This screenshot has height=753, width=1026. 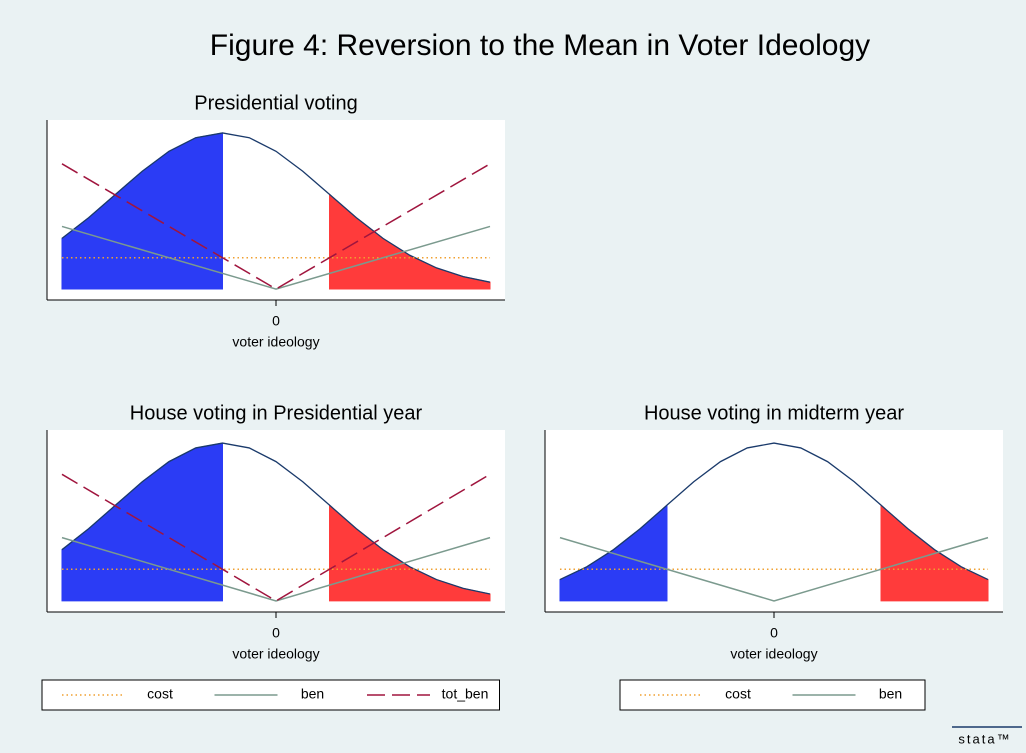 I want to click on panel-title: Presidential voting, so click(x=275, y=103).